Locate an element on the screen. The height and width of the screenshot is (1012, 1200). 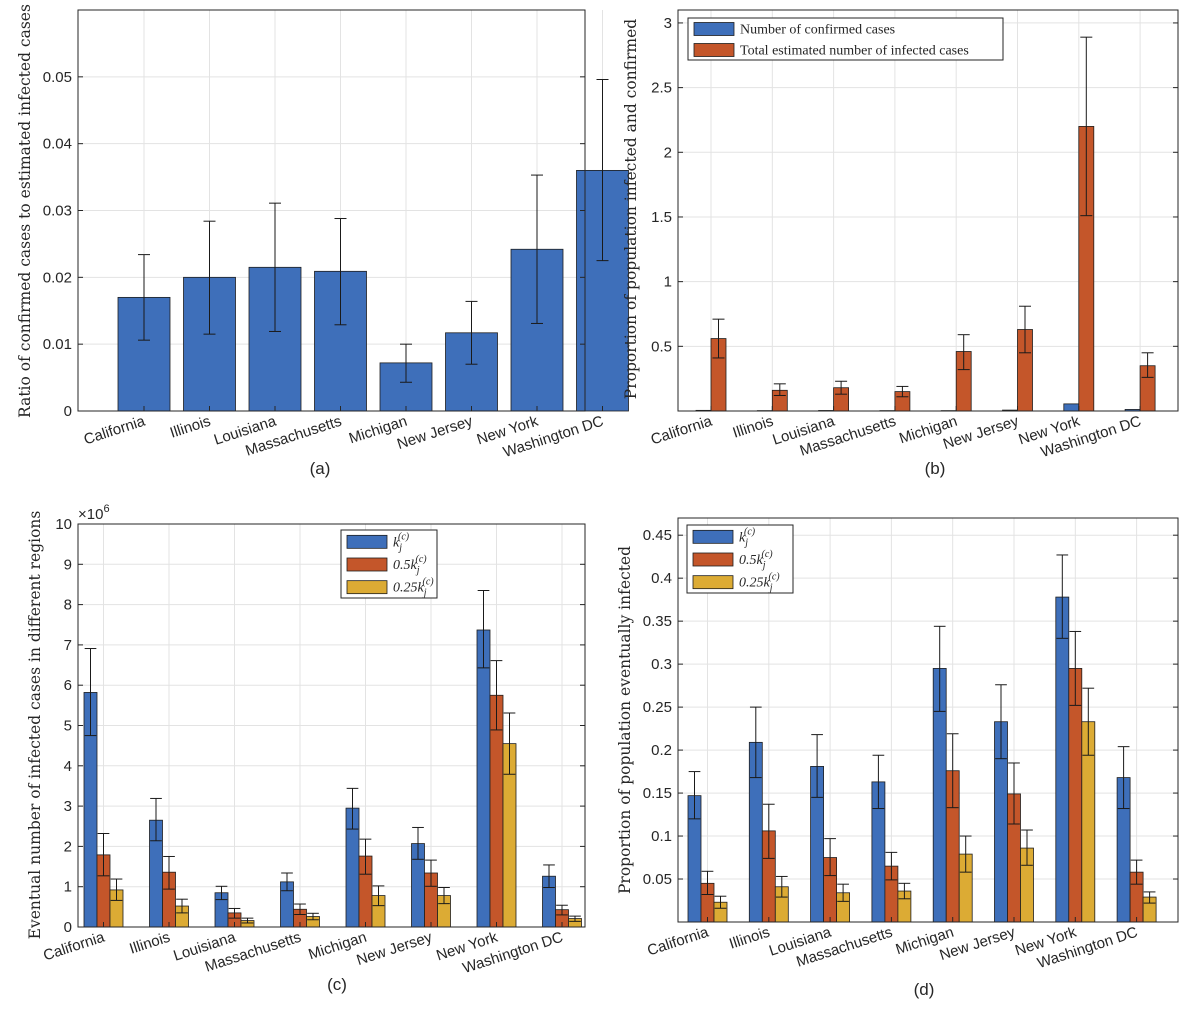
y-tick-label: 0.5 is located at coordinates (661, 346).